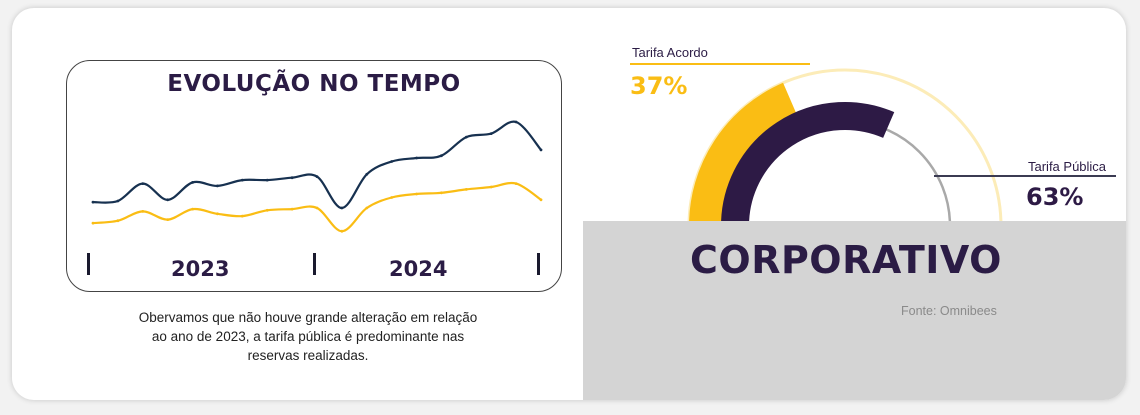 This screenshot has width=1140, height=415. What do you see at coordinates (808, 161) in the screenshot?
I see `slice-tarifa-publica` at bounding box center [808, 161].